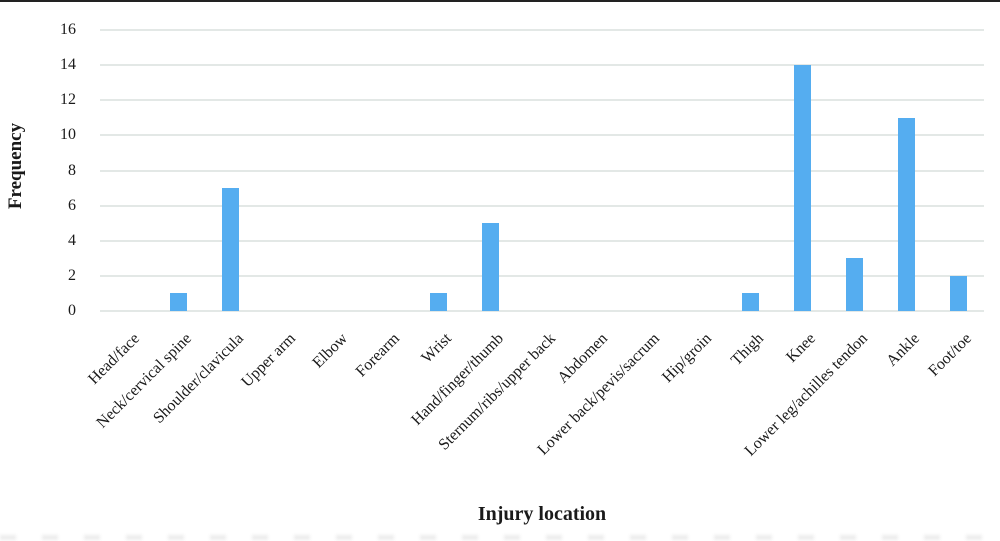 Image resolution: width=1000 pixels, height=541 pixels. What do you see at coordinates (950, 355) in the screenshot?
I see `x-category-label: Foot/toe` at bounding box center [950, 355].